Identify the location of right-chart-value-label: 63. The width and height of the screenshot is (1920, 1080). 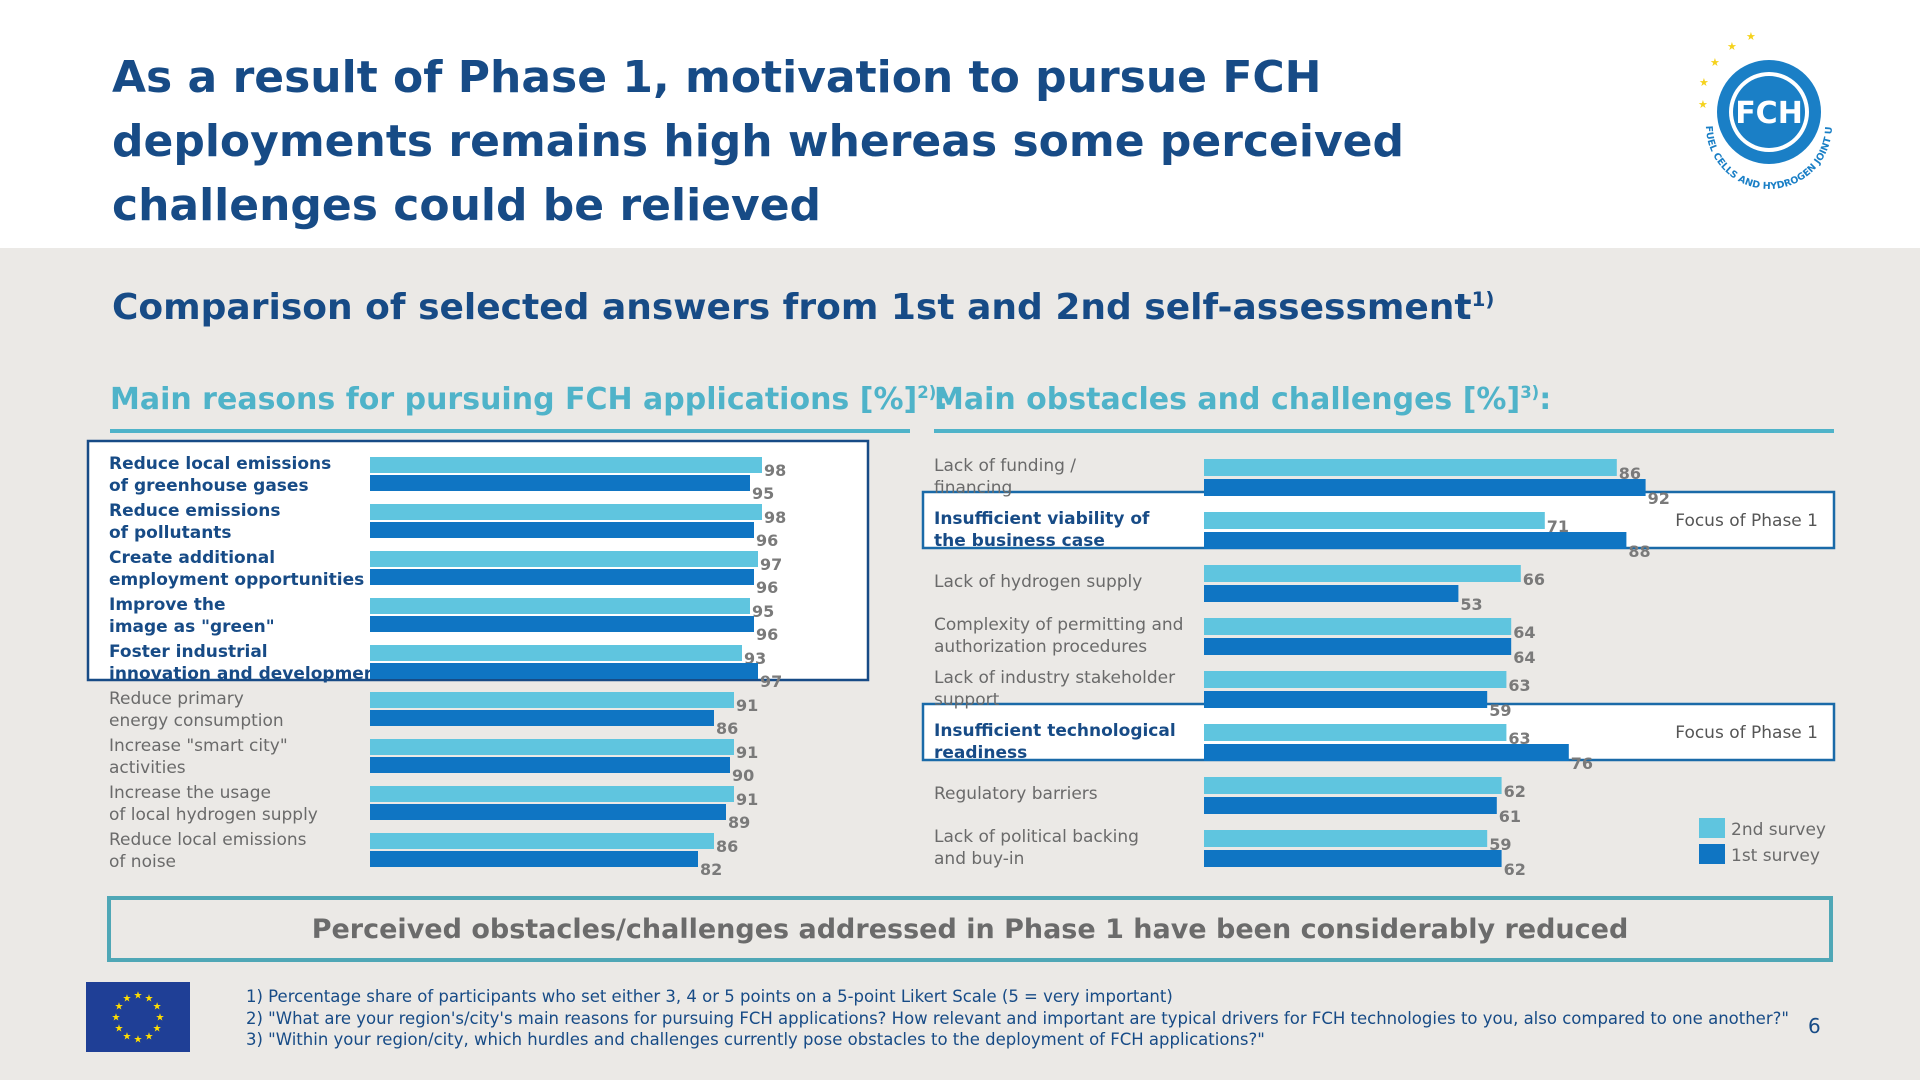
(1519, 738).